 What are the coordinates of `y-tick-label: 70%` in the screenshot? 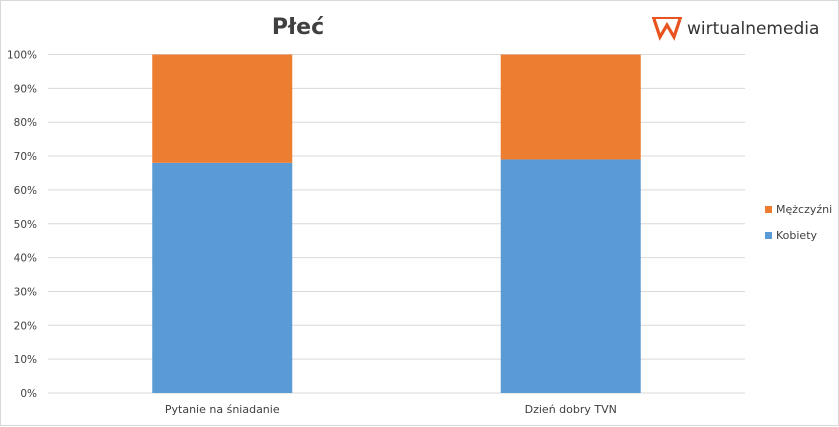 It's located at (25, 157).